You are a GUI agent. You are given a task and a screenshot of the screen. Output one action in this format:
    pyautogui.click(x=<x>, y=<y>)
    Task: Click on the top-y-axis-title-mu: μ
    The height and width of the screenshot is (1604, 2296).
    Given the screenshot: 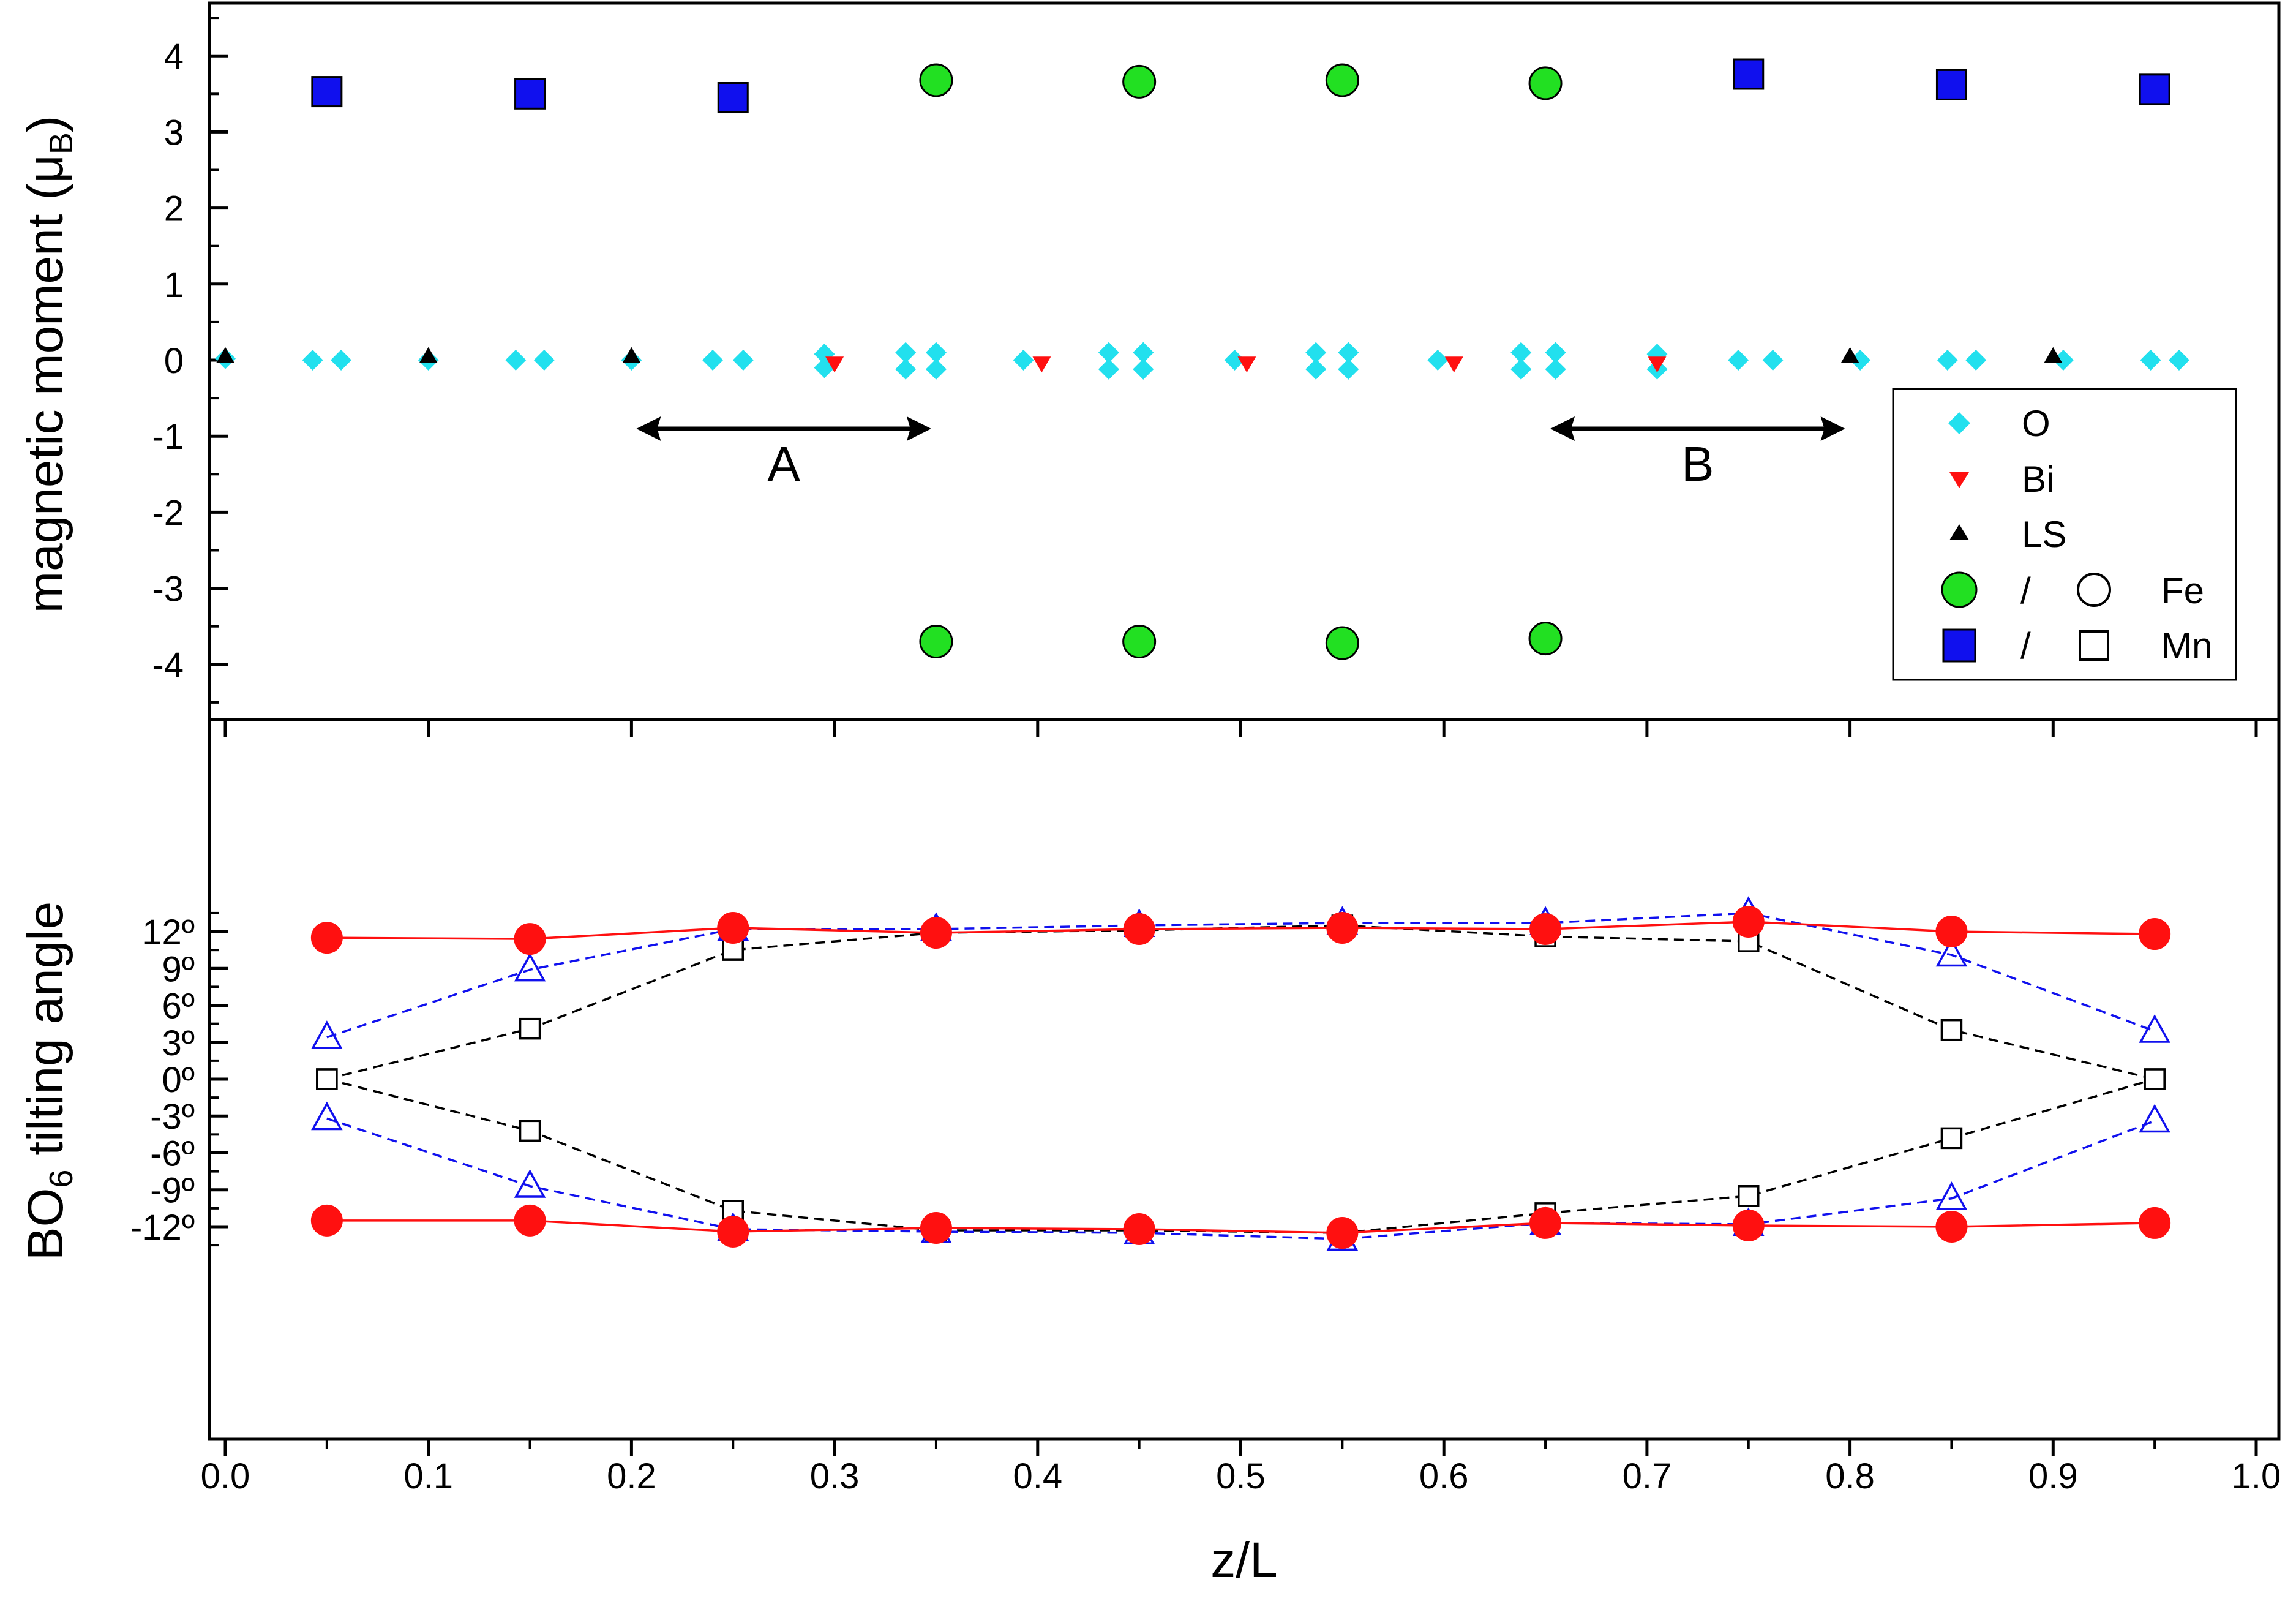 What is the action you would take?
    pyautogui.click(x=45, y=168)
    